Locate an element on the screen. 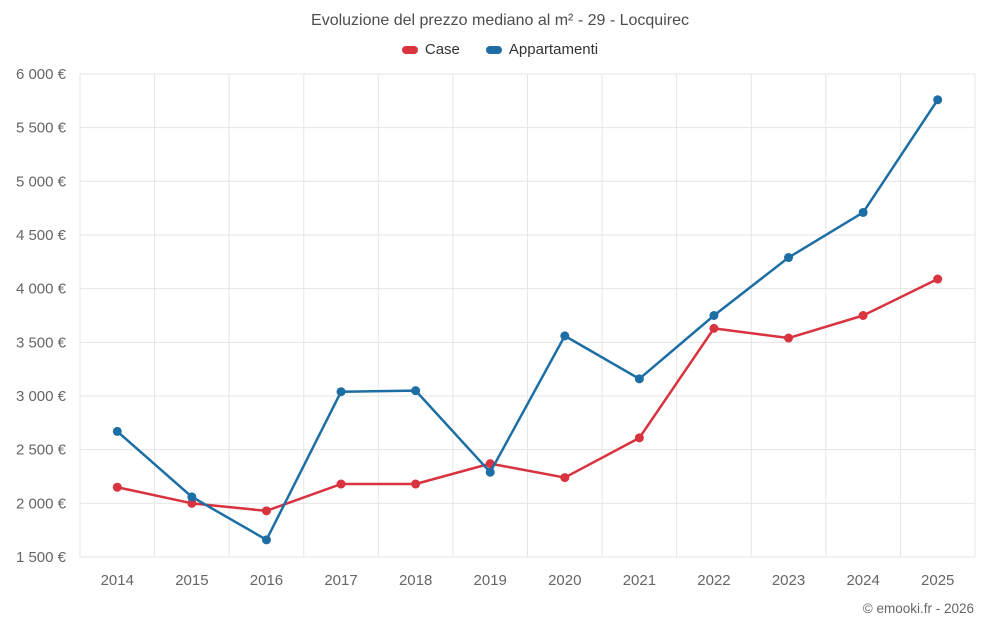  x-tick-label: 2017 is located at coordinates (340, 580).